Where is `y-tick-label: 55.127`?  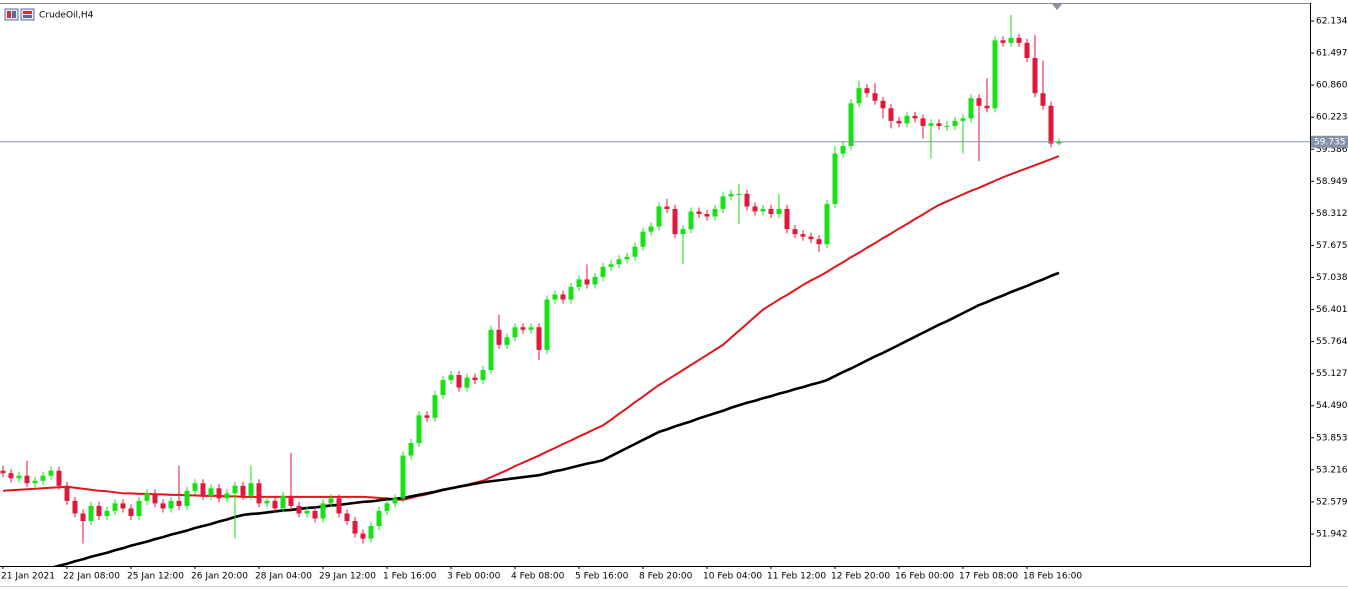
y-tick-label: 55.127 is located at coordinates (1332, 374).